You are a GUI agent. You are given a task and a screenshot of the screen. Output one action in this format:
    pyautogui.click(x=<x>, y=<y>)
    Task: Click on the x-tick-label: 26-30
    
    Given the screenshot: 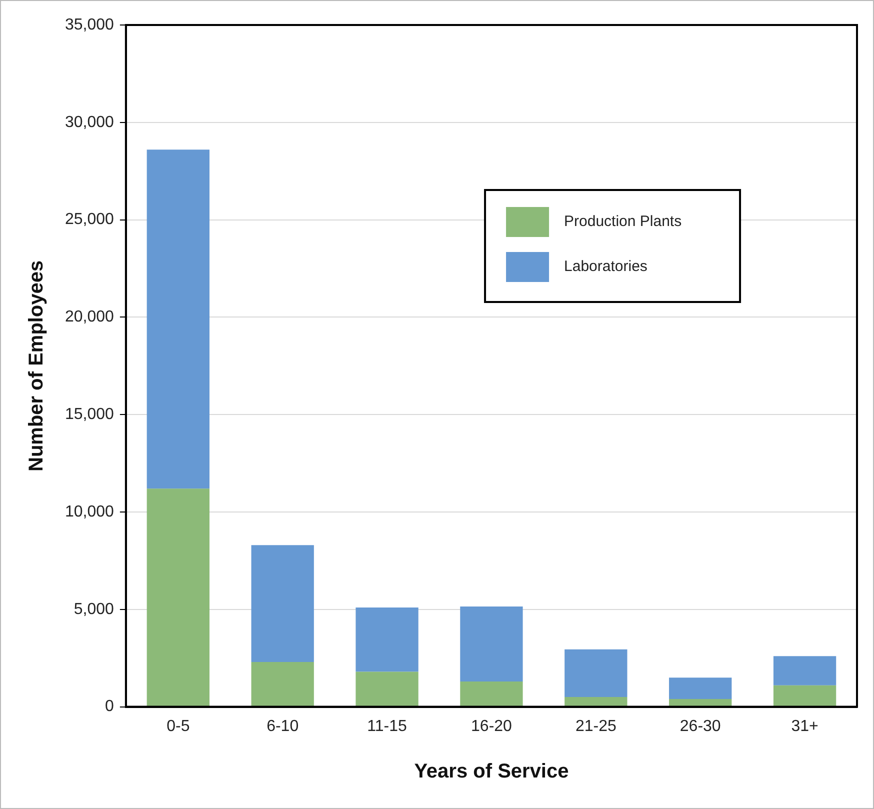 What is the action you would take?
    pyautogui.click(x=700, y=726)
    